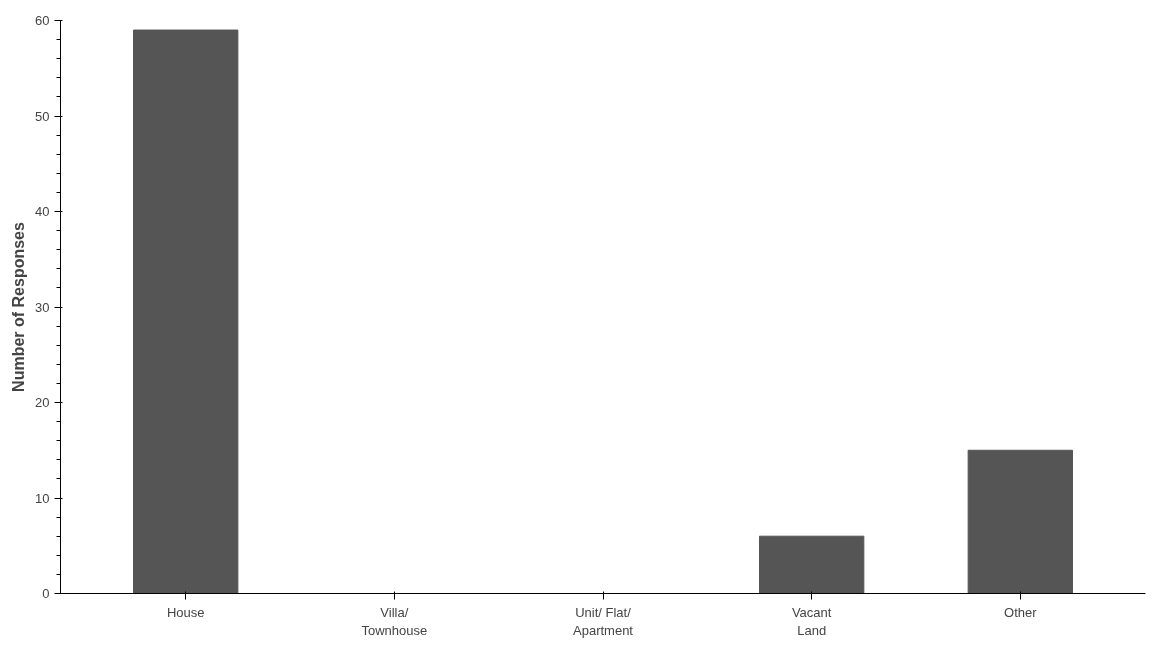 The height and width of the screenshot is (654, 1166). What do you see at coordinates (42, 307) in the screenshot?
I see `y-tick-label: 30` at bounding box center [42, 307].